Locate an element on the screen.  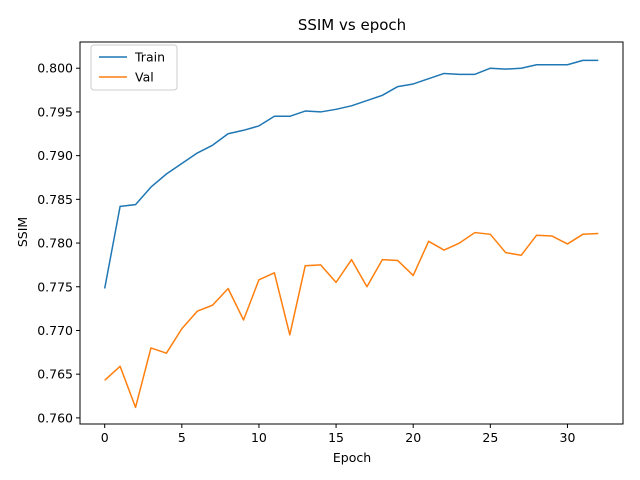
x-tick-label: 10 is located at coordinates (259, 437).